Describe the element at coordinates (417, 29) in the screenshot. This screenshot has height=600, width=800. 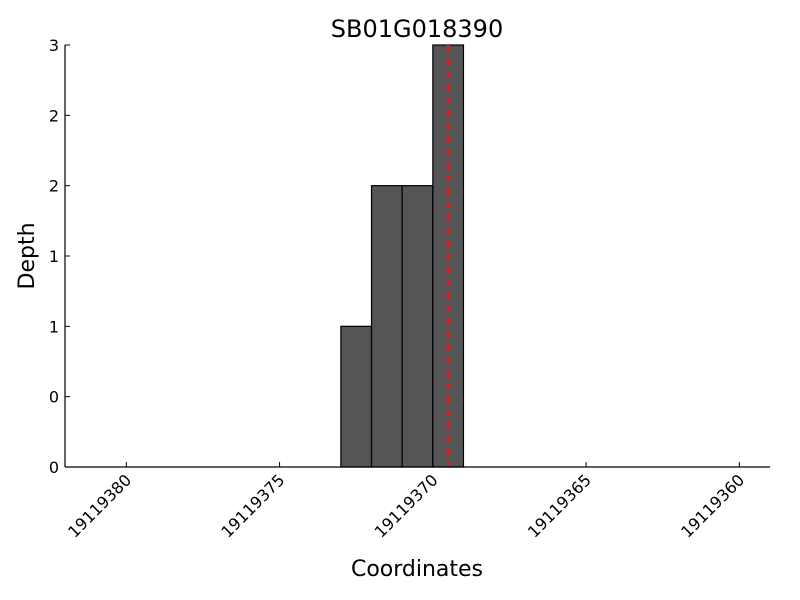
I see `chart-title: SB01G018390` at that location.